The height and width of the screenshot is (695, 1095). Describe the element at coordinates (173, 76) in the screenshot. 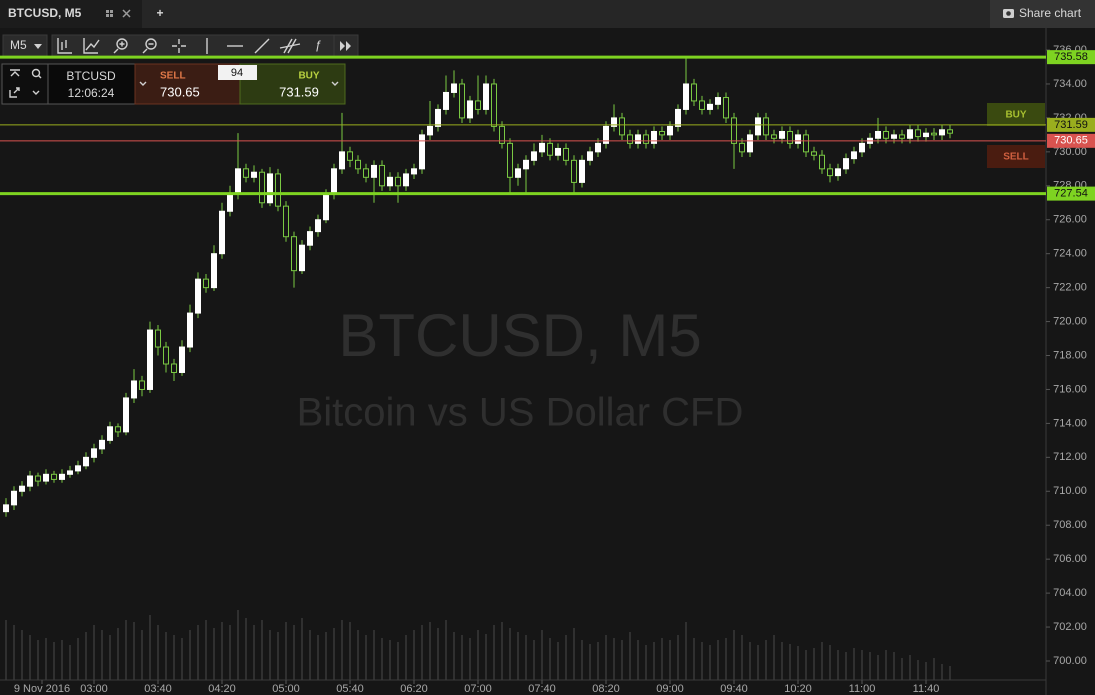

I see `sell-label: SELL` at that location.